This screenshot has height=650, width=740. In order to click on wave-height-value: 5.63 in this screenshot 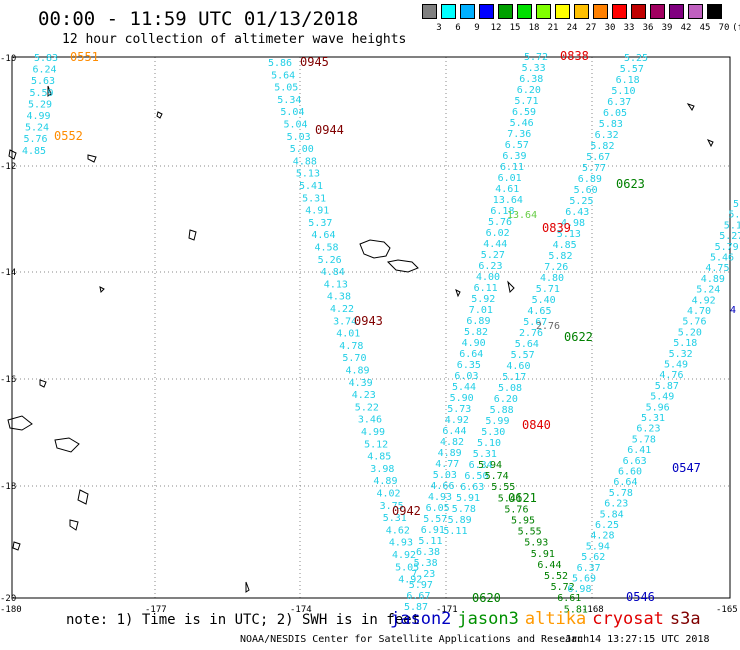, I will do `click(43, 81)`.